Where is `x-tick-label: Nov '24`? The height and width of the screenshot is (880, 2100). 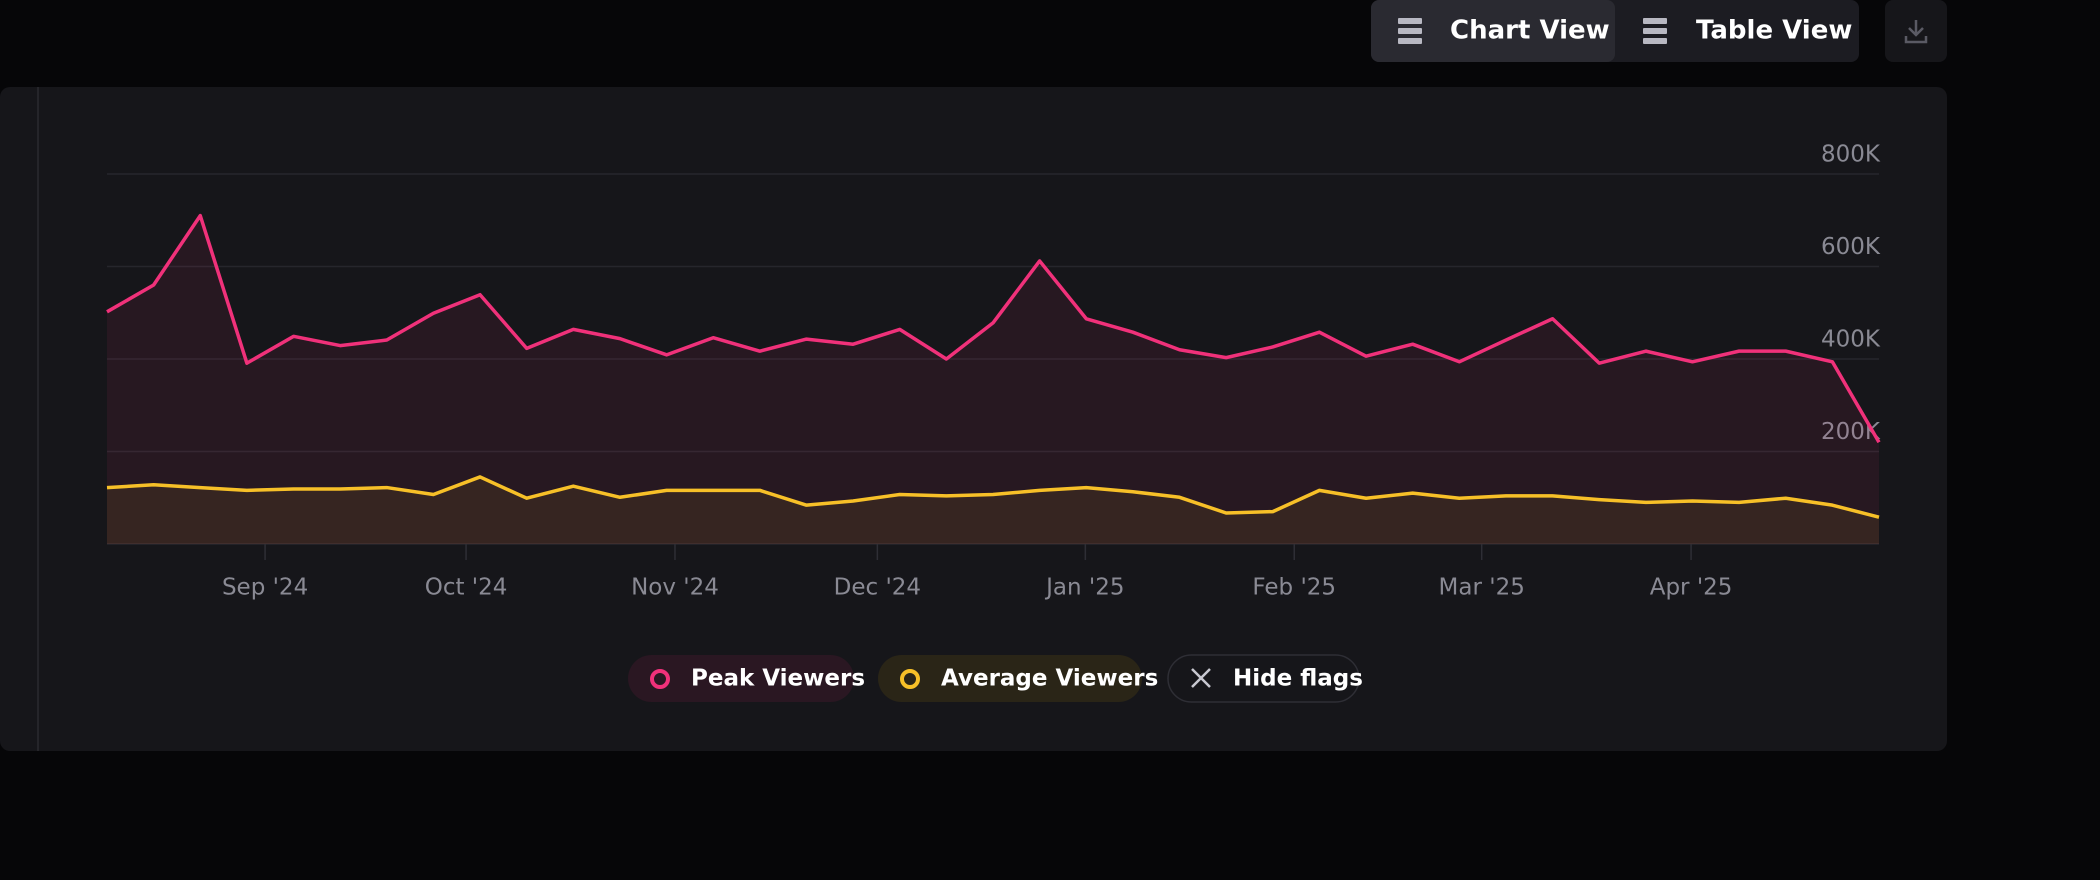
x-tick-label: Nov '24 is located at coordinates (675, 588).